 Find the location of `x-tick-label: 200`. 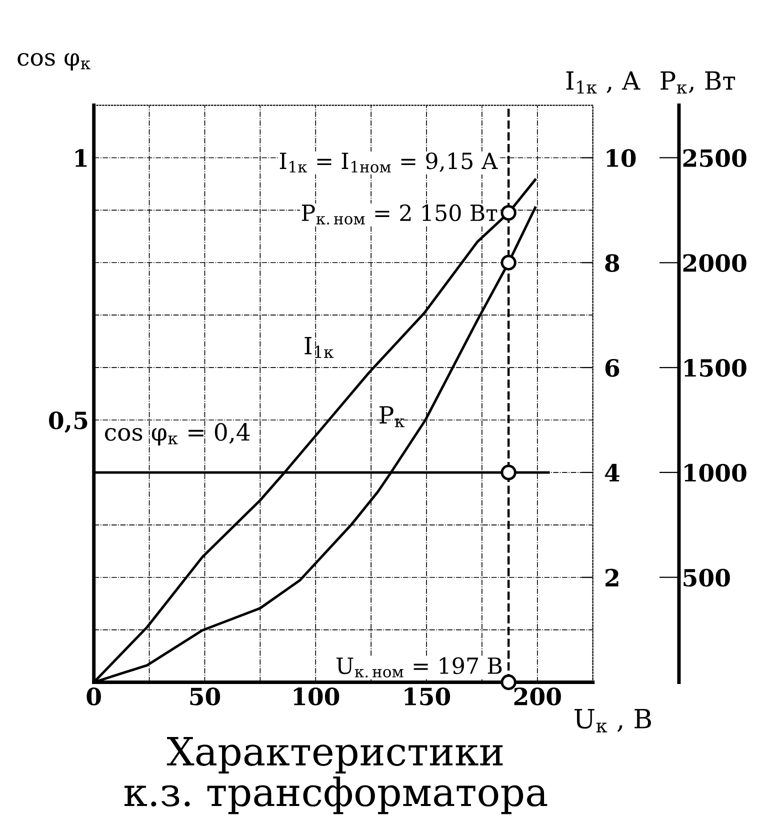

x-tick-label: 200 is located at coordinates (537, 697).